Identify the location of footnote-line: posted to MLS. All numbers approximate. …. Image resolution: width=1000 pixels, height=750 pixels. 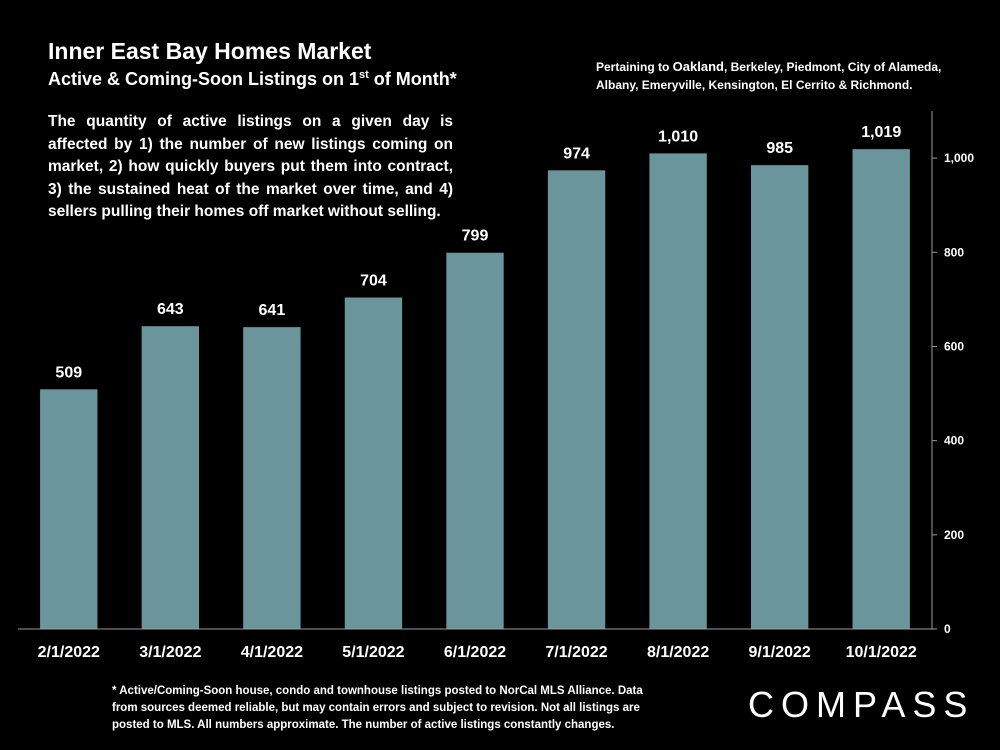
(363, 725).